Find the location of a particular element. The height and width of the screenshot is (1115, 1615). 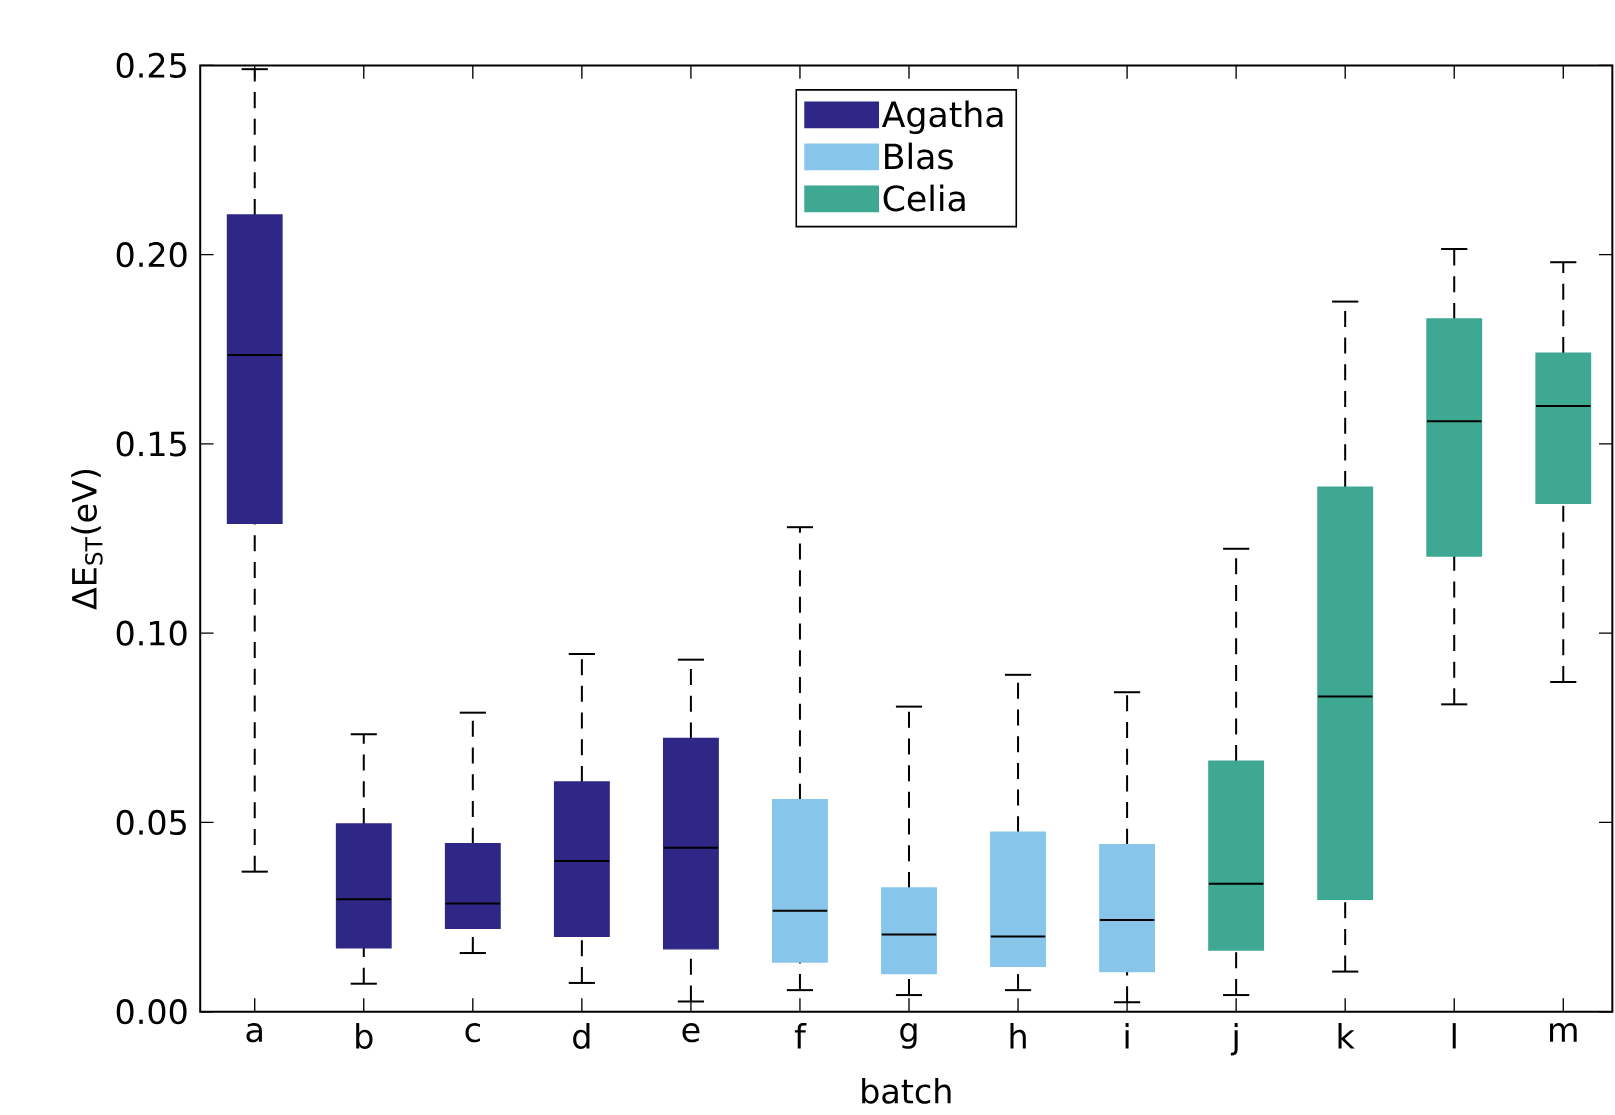

y-axis-title: ΔE$_{ST}$(eV) is located at coordinates (87, 539).